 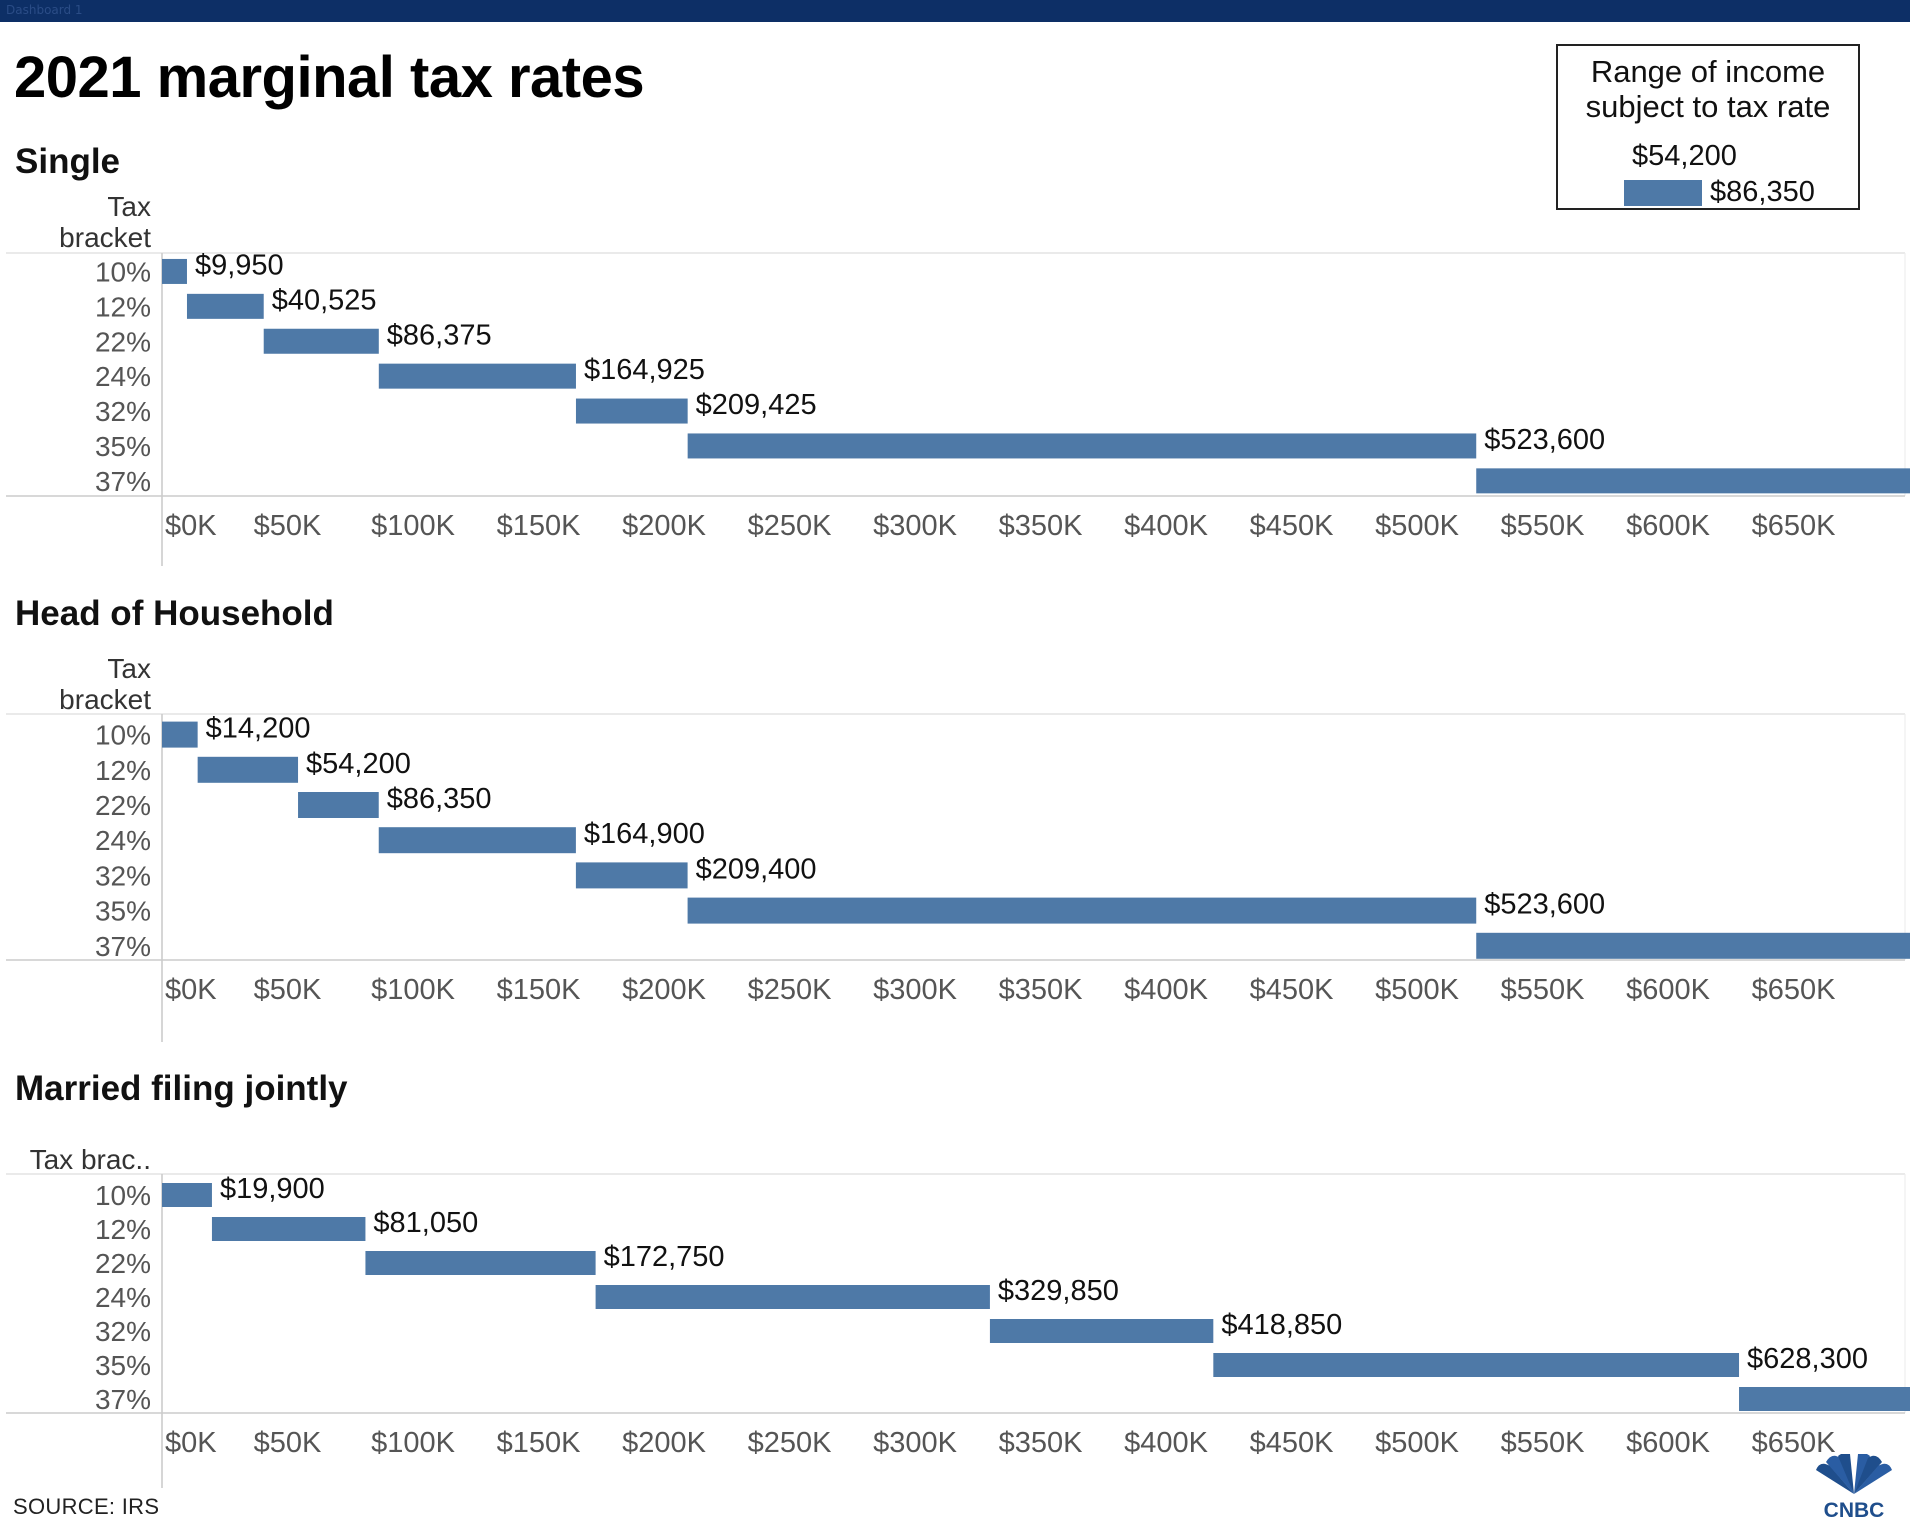 What do you see at coordinates (174, 613) in the screenshot?
I see `panel-title: Head of Household` at bounding box center [174, 613].